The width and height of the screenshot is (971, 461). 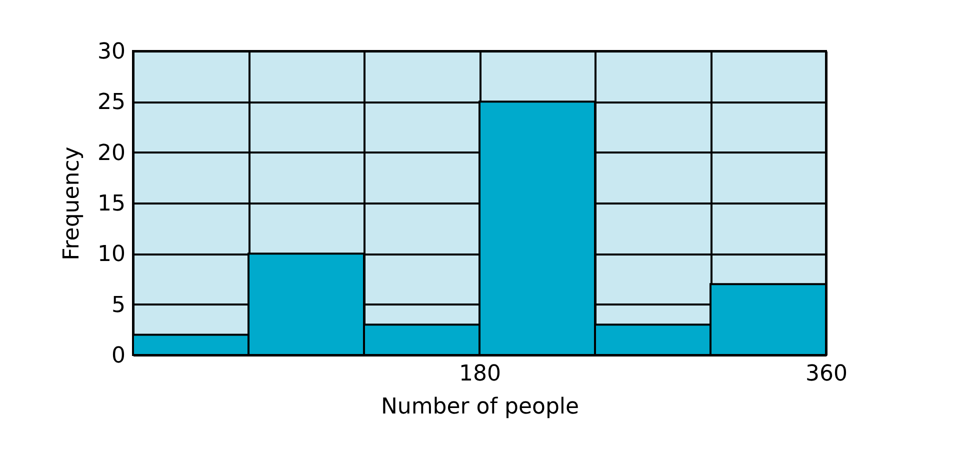 What do you see at coordinates (112, 204) in the screenshot?
I see `y-tick-label: 15` at bounding box center [112, 204].